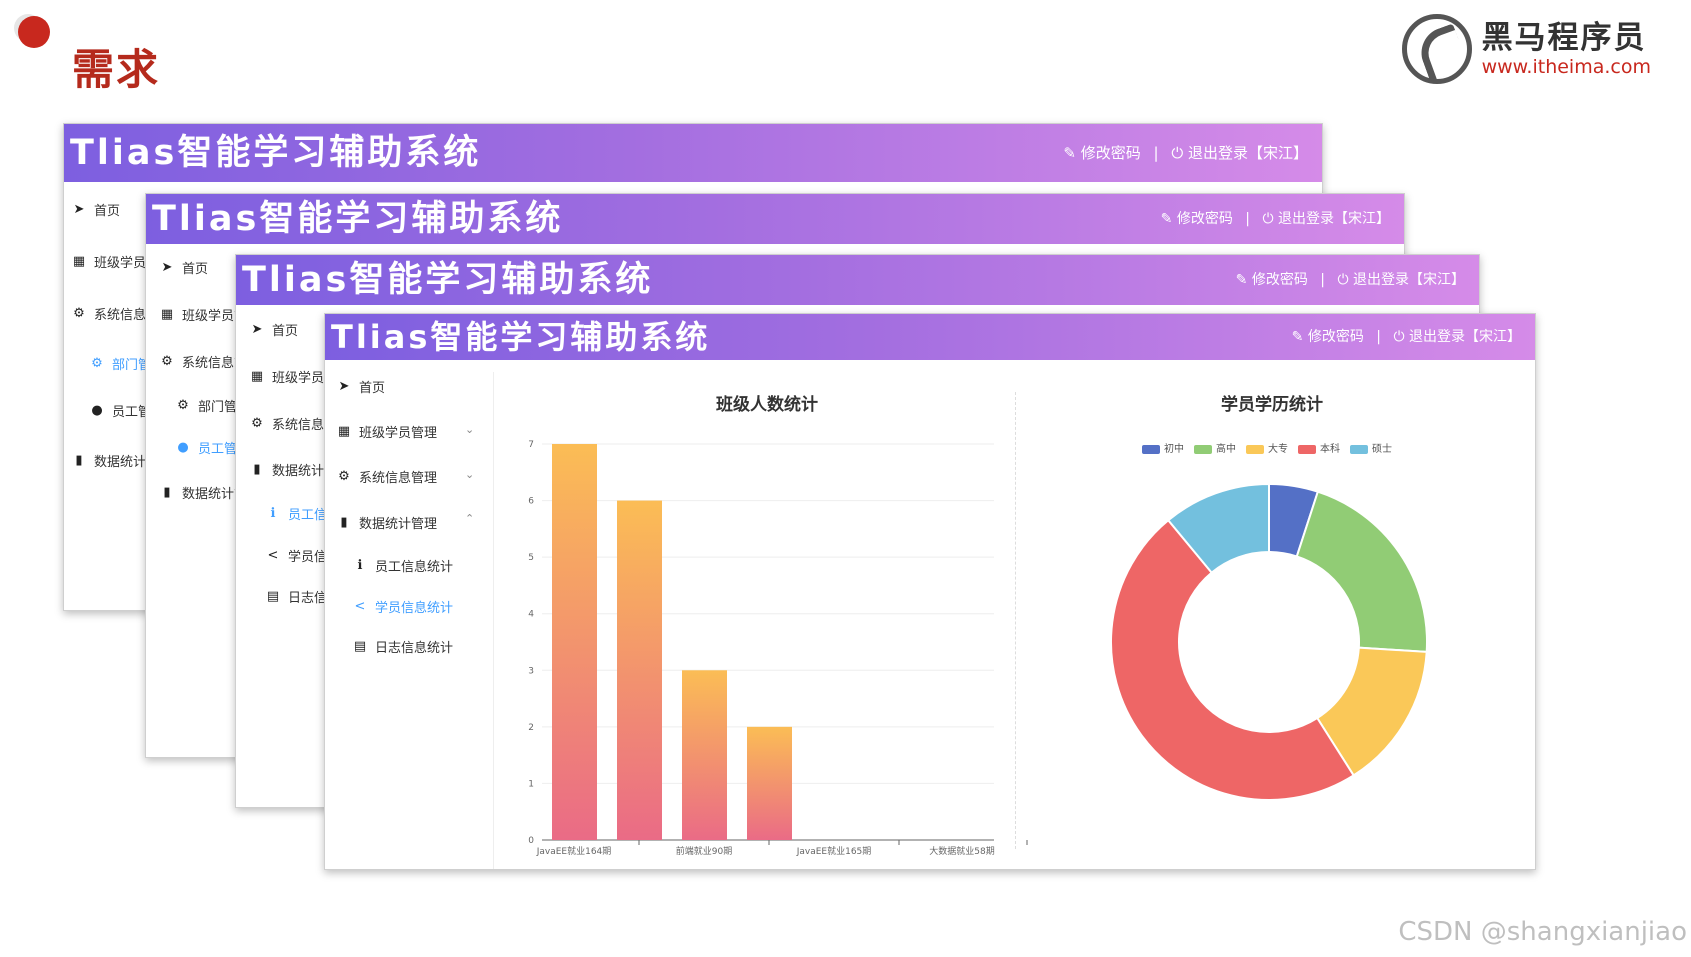 Image resolution: width=1691 pixels, height=957 pixels. Describe the element at coordinates (531, 558) in the screenshot. I see `y-tick-label: 5` at that location.